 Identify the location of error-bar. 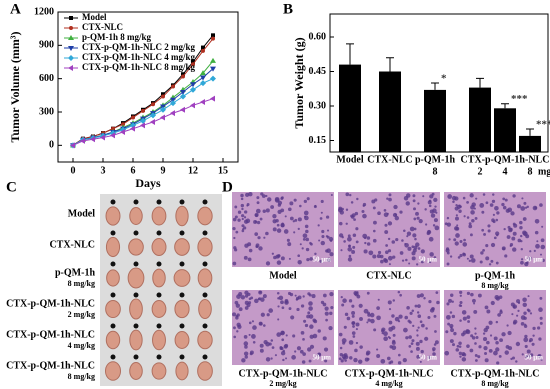
(530, 132).